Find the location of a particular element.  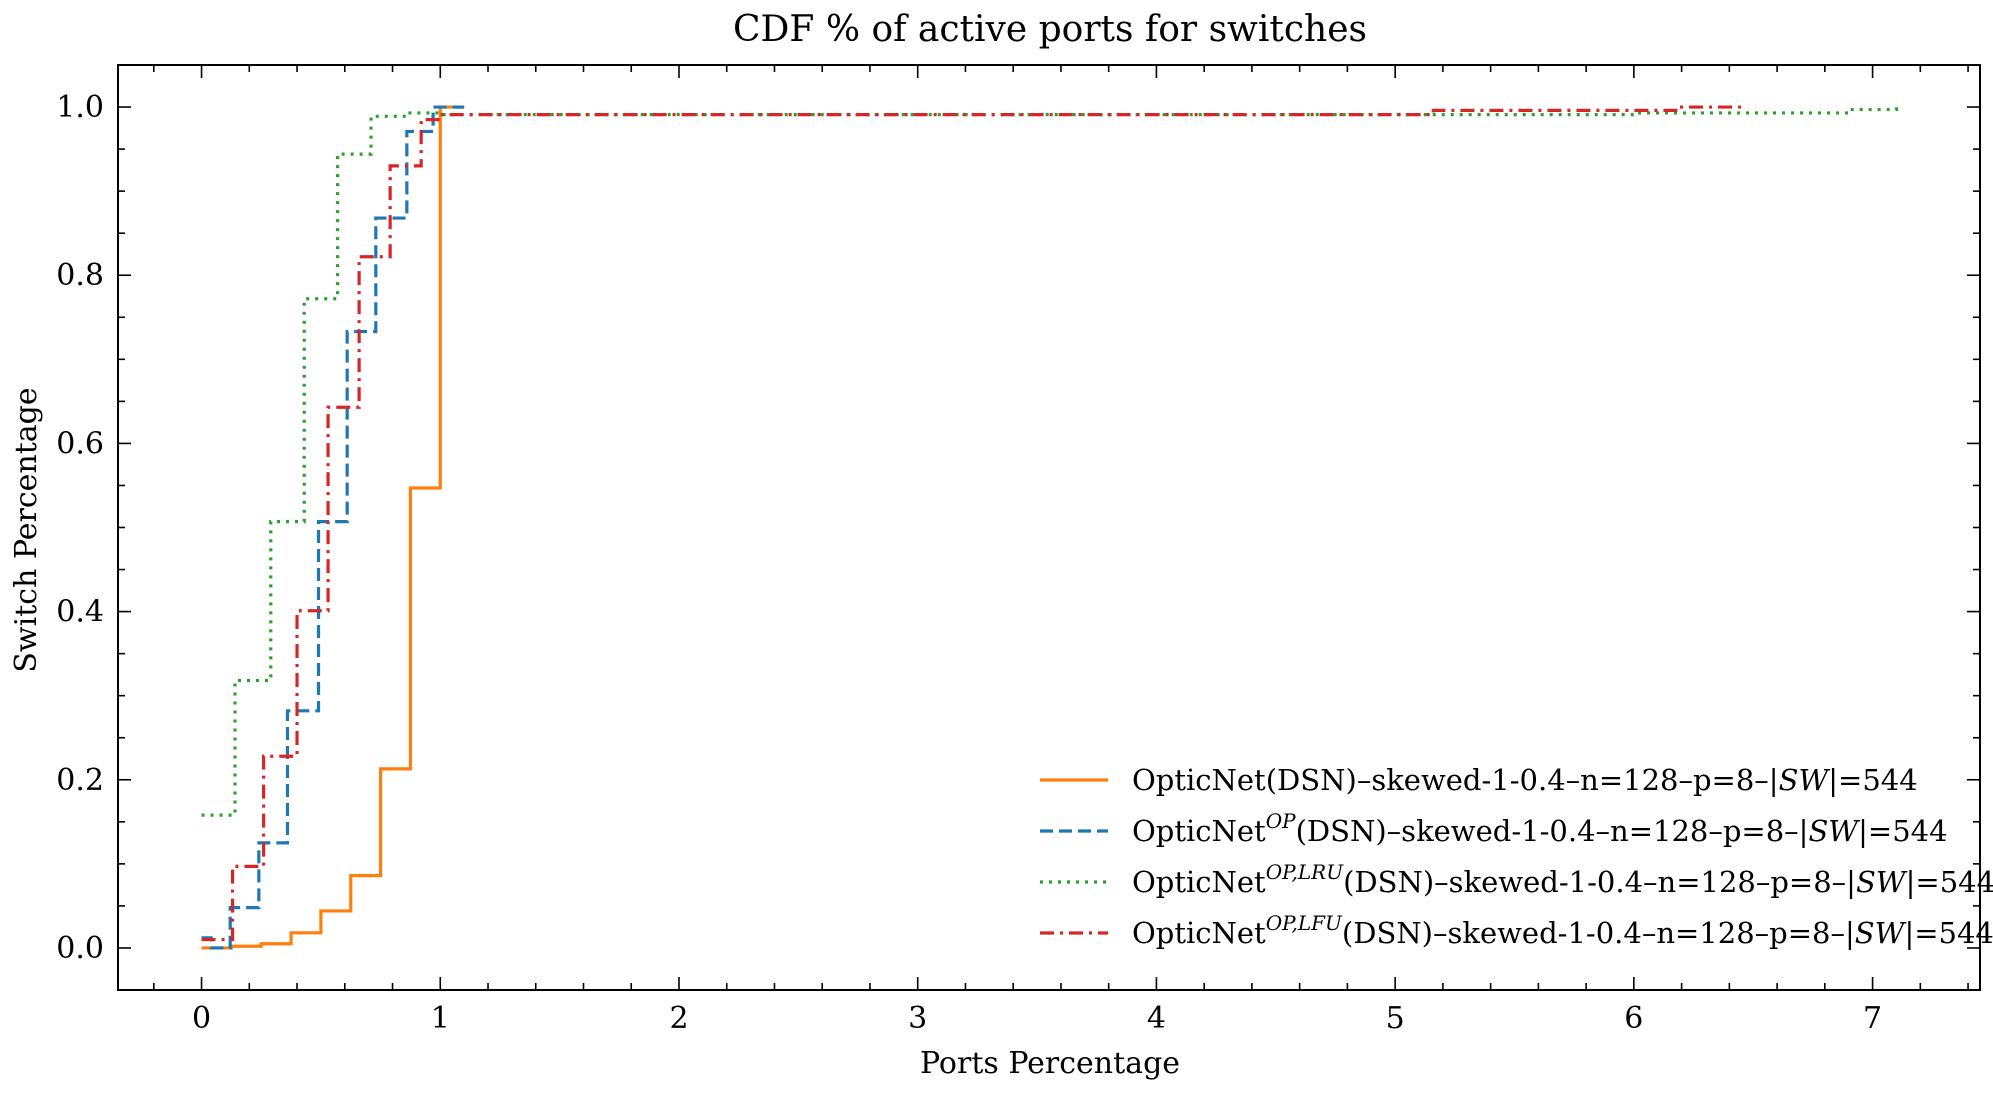

y-tick-label: 0.4 is located at coordinates (80, 612).